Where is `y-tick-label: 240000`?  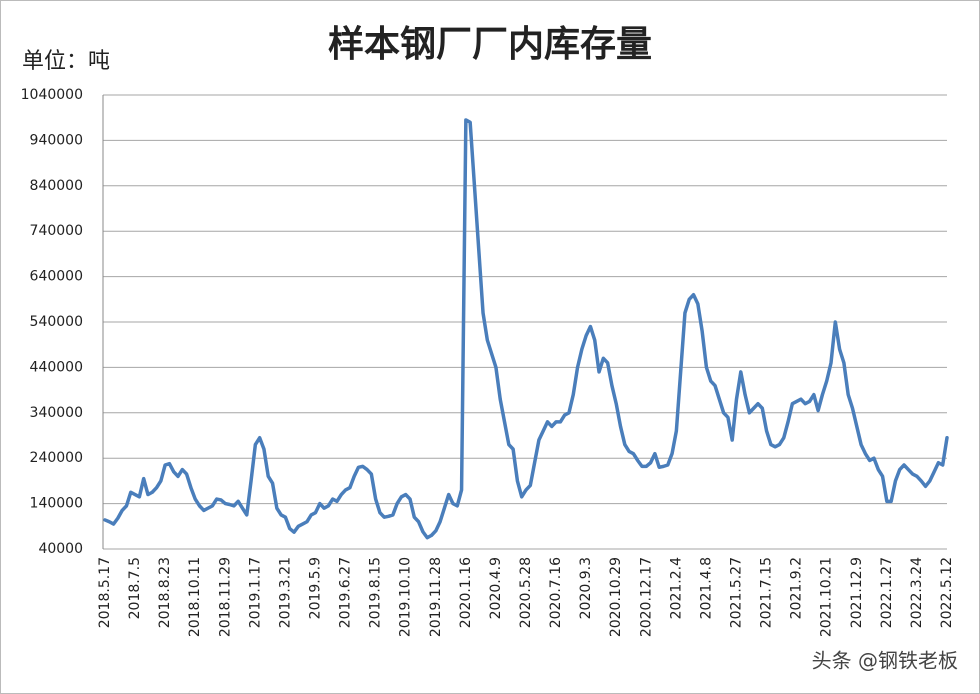
y-tick-label: 240000 is located at coordinates (56, 458).